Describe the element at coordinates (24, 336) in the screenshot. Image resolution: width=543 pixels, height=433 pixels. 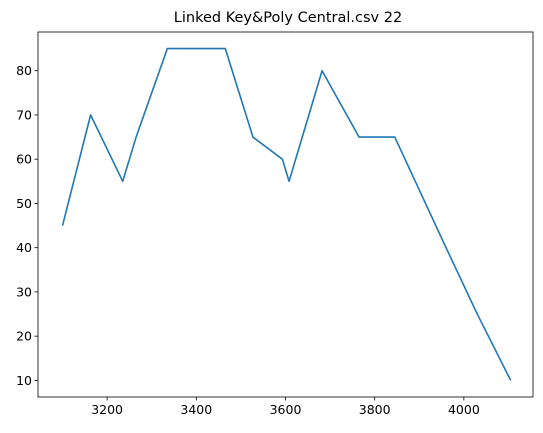
I see `y-tick-label: 20` at that location.